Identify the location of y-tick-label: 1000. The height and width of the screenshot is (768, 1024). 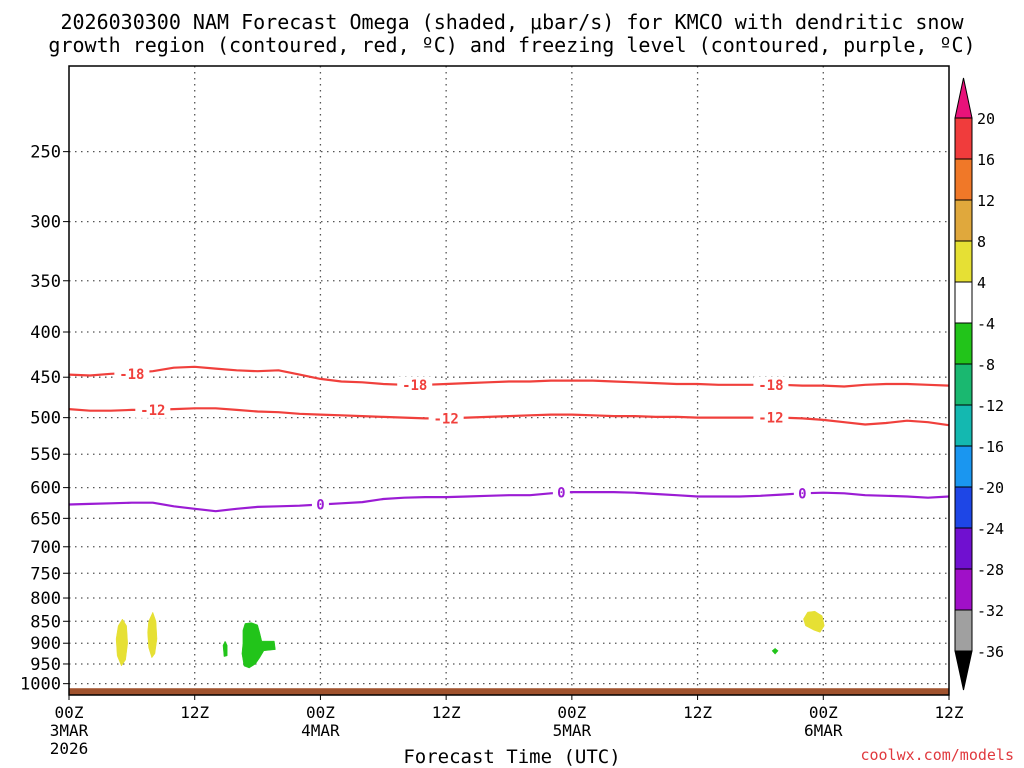
(40, 685).